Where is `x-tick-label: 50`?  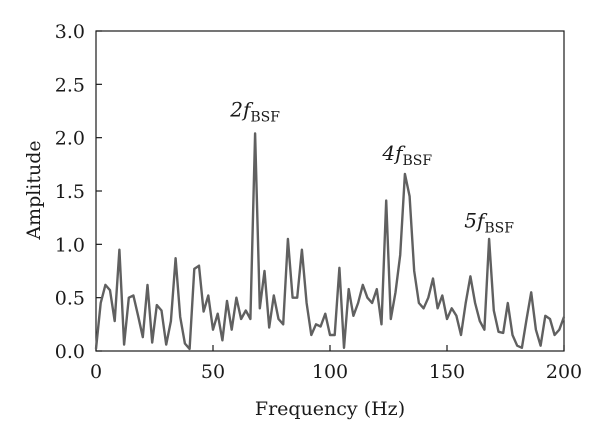 x-tick-label: 50 is located at coordinates (213, 372).